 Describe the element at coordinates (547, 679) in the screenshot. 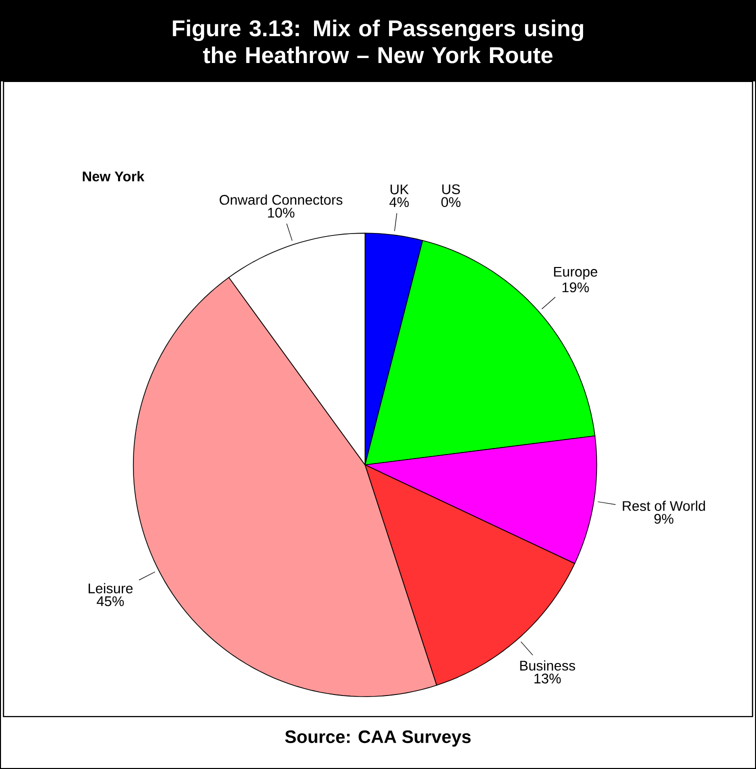

I see `data-label: 13%` at that location.